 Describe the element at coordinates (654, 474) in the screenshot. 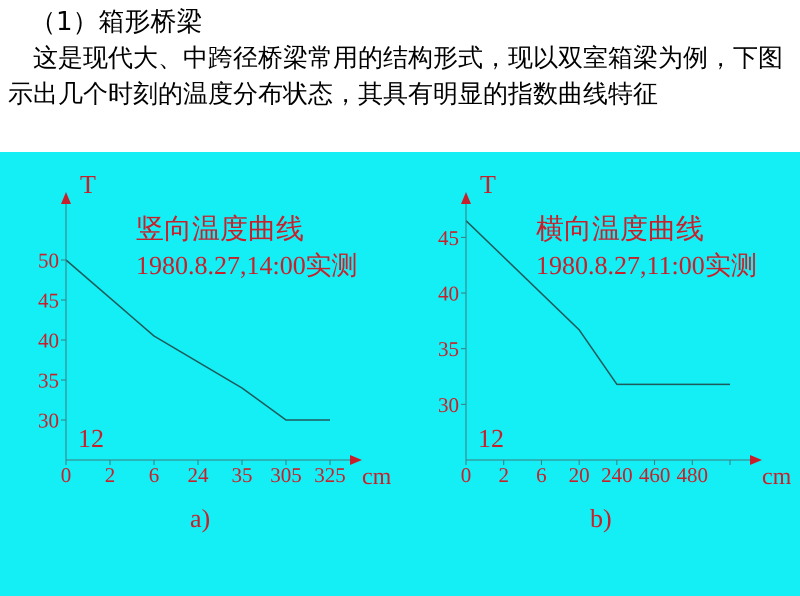

I see `x-tick-label: 460` at that location.